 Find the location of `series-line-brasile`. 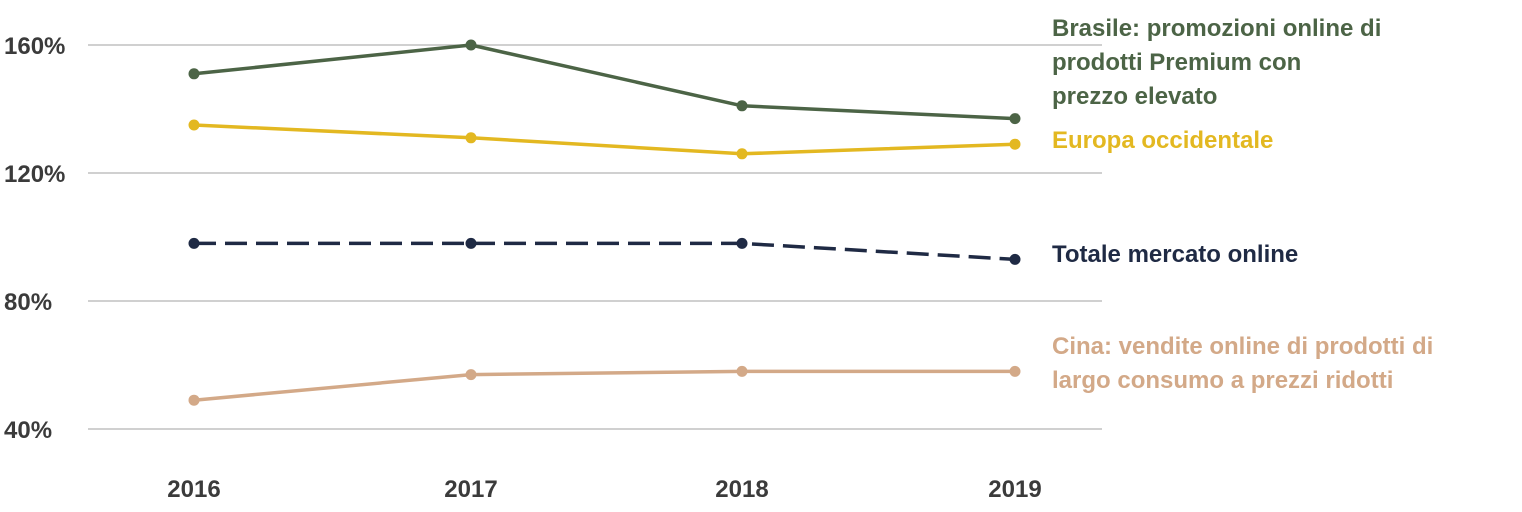

series-line-brasile is located at coordinates (604, 82).